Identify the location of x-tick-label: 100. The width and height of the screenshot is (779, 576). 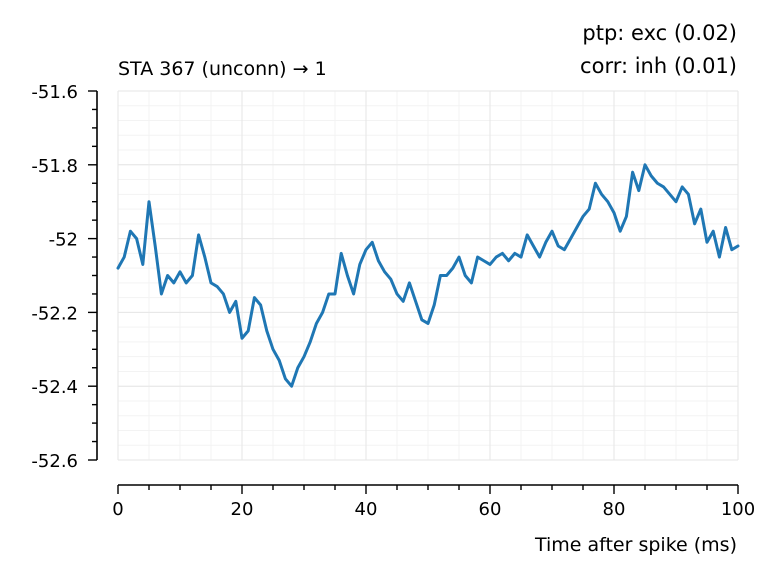
(738, 509).